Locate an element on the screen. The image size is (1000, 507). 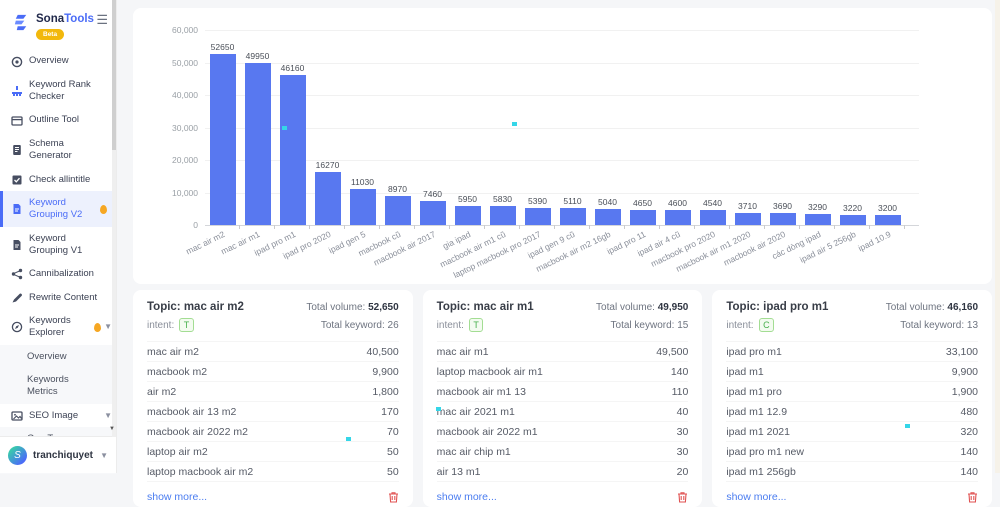
bar-value-label: 7460 is located at coordinates (432, 193).